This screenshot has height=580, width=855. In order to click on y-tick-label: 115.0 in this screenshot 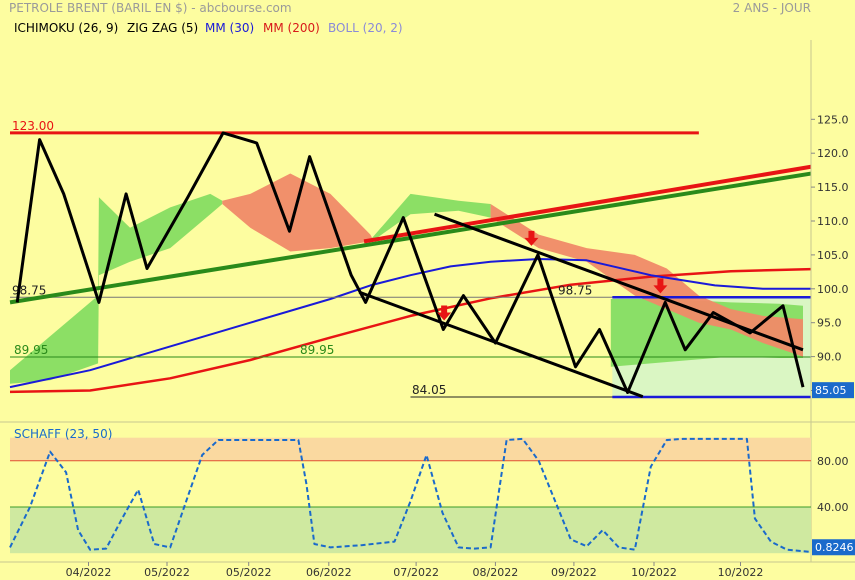, I will do `click(833, 187)`.